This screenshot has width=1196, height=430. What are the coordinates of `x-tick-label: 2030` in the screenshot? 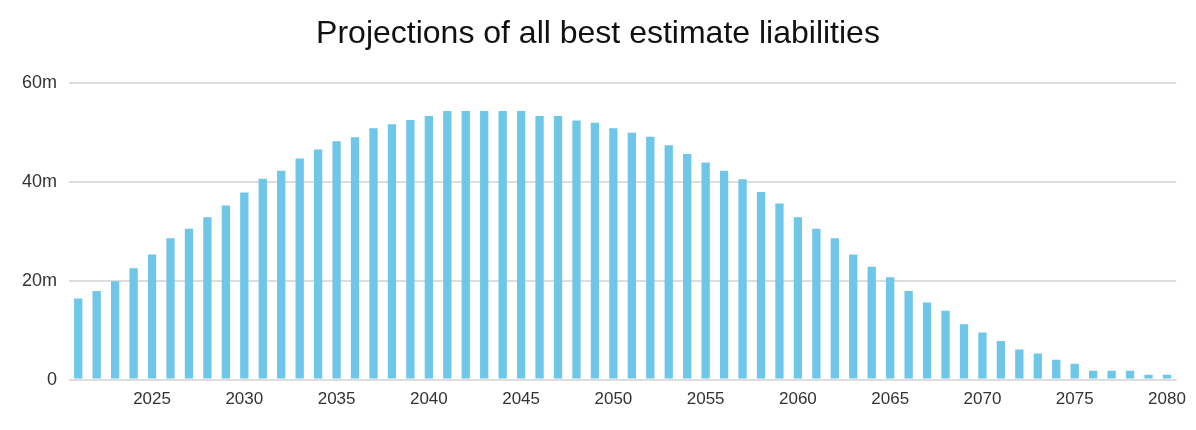 It's located at (244, 399).